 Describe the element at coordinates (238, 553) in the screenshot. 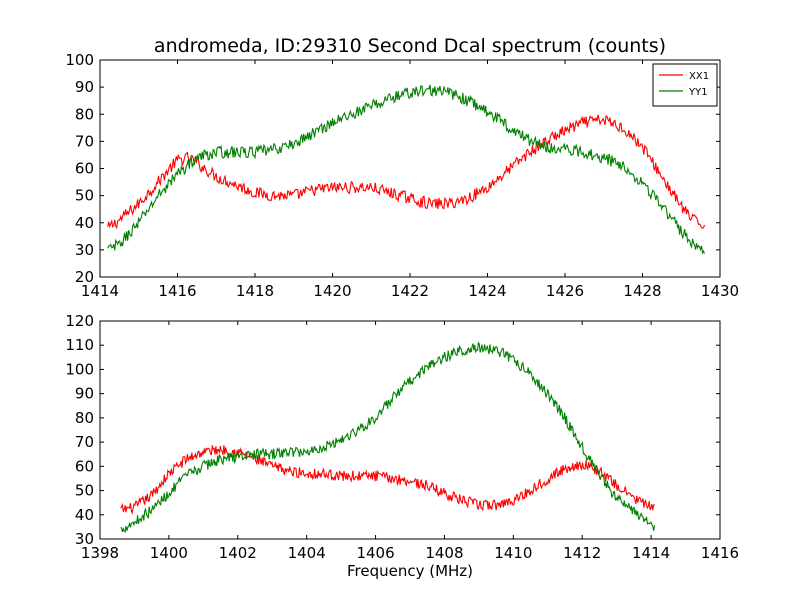

I see `x-tick-label: 1402` at that location.